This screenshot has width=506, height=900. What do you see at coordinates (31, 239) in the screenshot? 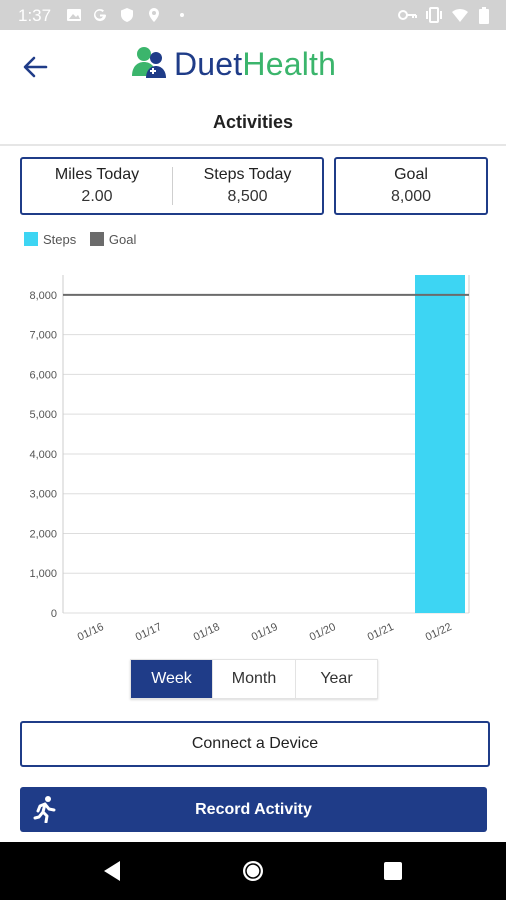
I see `legend-swatch-steps` at bounding box center [31, 239].